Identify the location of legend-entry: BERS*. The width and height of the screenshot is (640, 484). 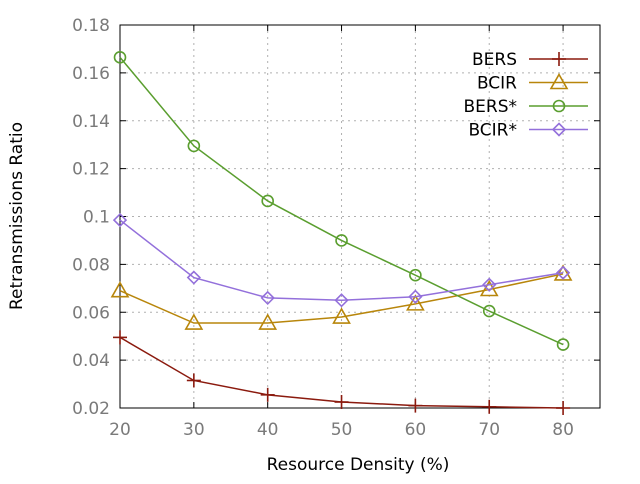
(525, 107).